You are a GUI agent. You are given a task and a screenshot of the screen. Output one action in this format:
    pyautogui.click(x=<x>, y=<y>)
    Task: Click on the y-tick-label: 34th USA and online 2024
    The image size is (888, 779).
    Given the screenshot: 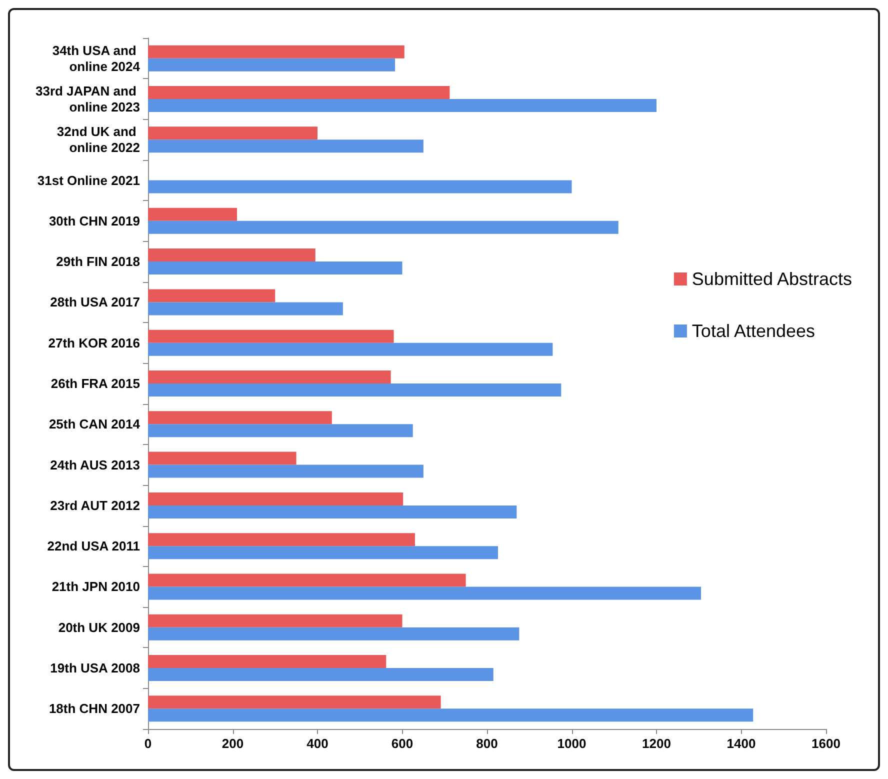 What is the action you would take?
    pyautogui.click(x=96, y=58)
    